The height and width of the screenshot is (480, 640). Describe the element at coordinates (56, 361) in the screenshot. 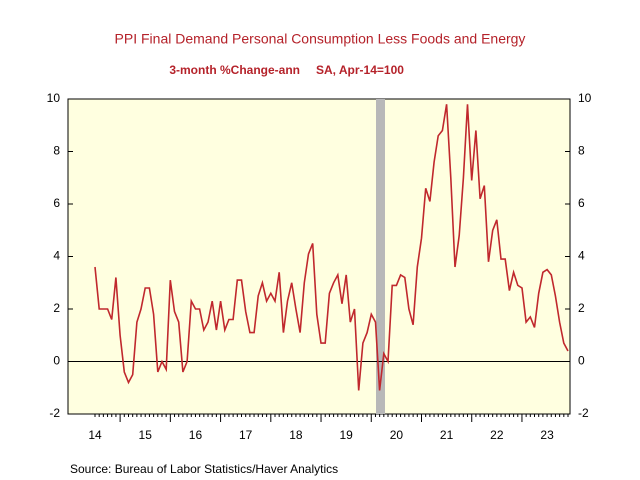

I see `y-tick-label: 0` at that location.